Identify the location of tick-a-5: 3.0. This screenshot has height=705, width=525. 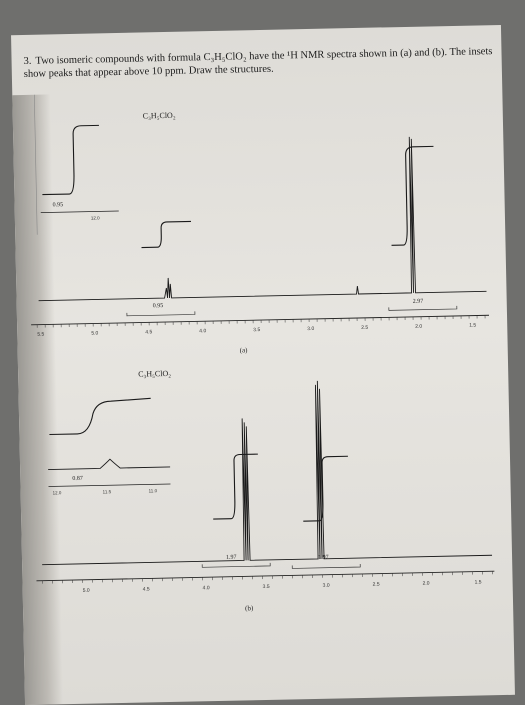
(310, 329).